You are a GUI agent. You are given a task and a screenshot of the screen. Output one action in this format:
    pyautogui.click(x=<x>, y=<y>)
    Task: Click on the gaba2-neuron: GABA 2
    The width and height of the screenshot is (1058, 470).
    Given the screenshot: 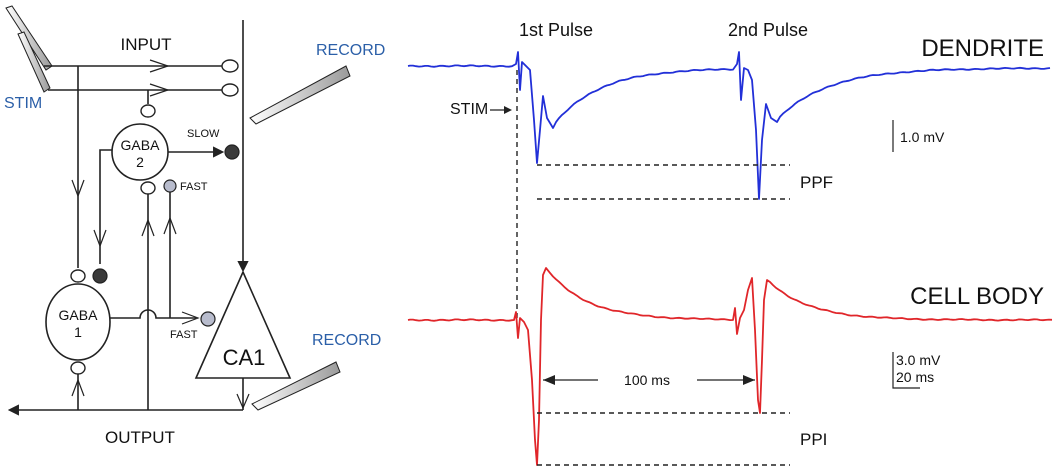 What is the action you would take?
    pyautogui.click(x=140, y=152)
    